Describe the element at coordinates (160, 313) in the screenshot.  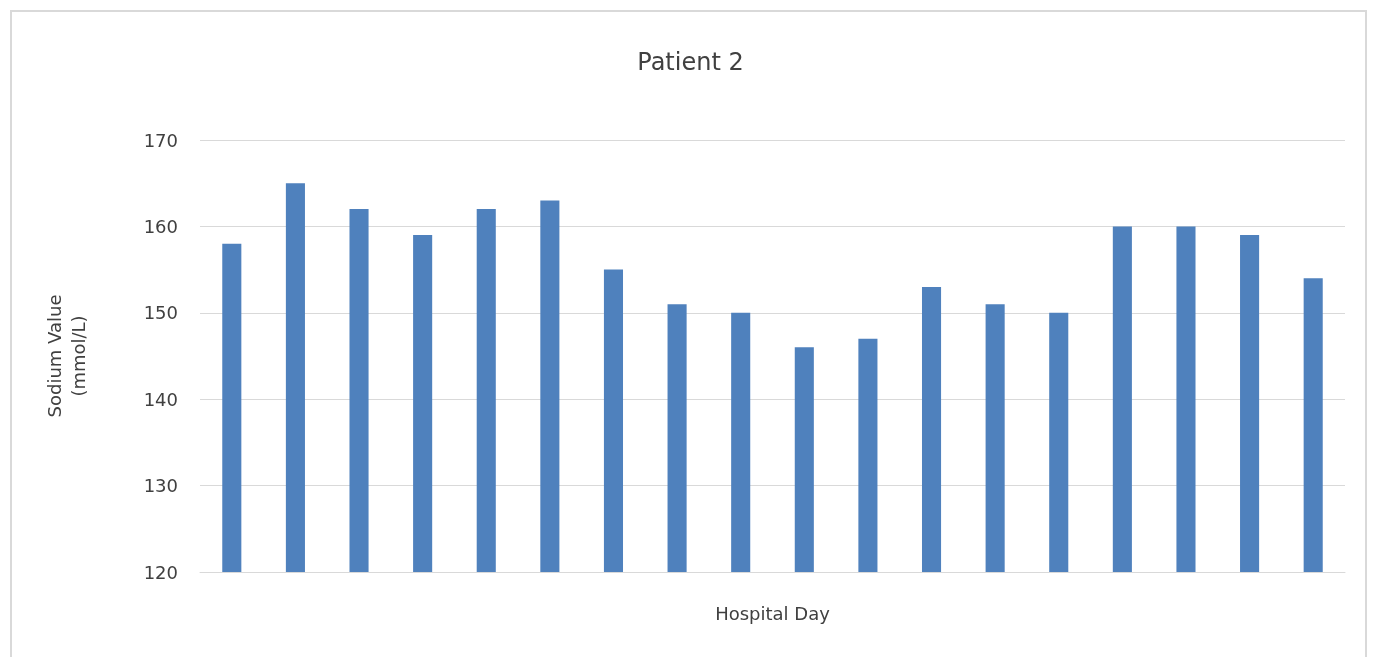
I see `y-tick-label: 150` at that location.